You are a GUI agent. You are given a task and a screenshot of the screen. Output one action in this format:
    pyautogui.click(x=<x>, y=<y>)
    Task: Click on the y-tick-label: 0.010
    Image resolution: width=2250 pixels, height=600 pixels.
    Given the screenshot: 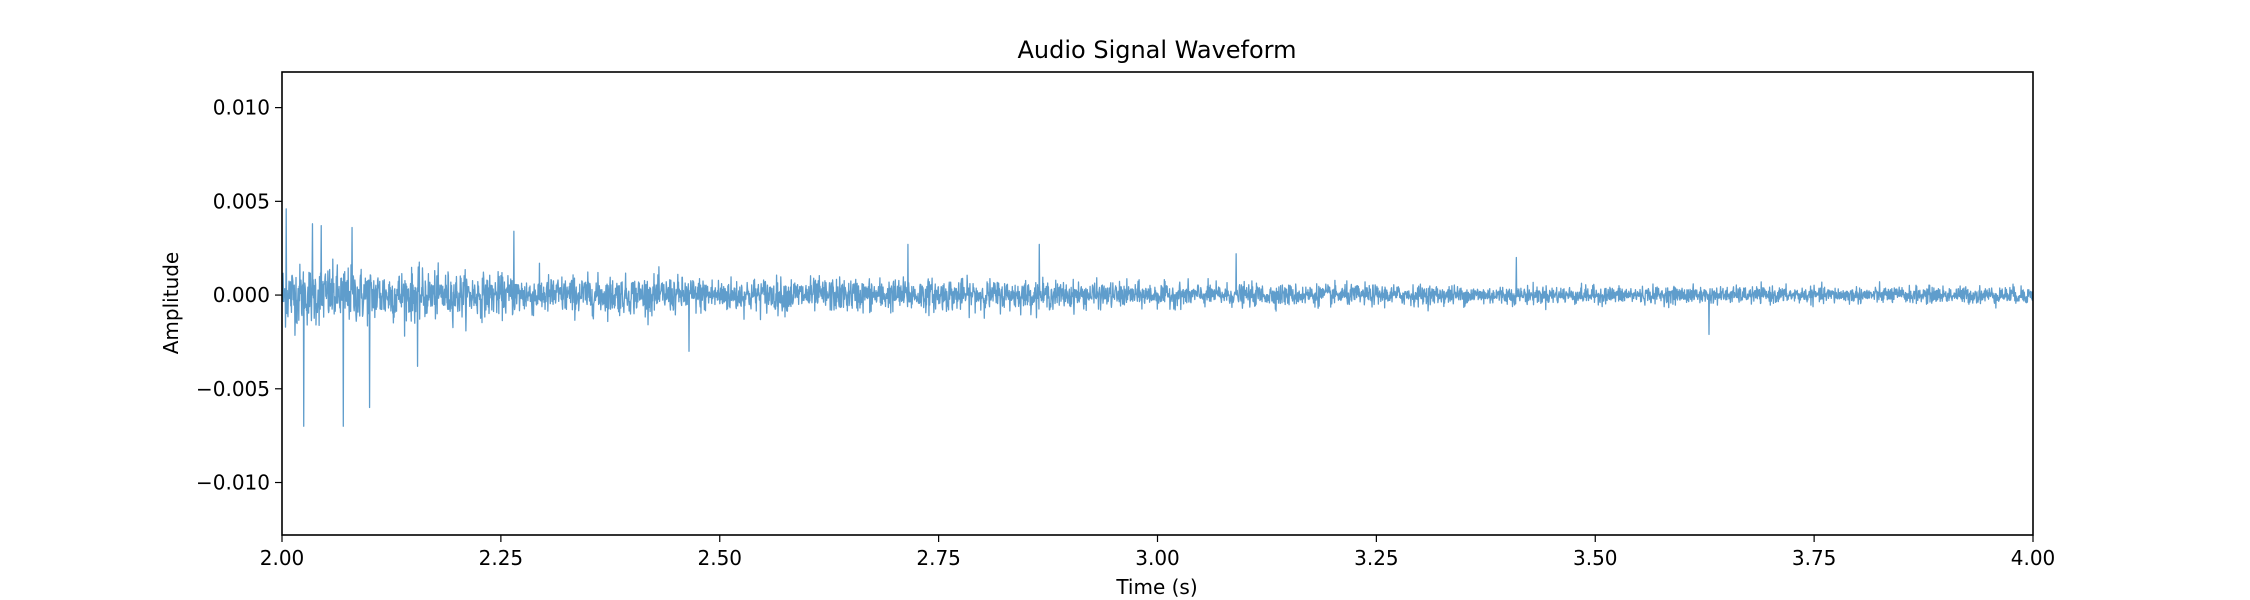 What is the action you would take?
    pyautogui.click(x=241, y=108)
    